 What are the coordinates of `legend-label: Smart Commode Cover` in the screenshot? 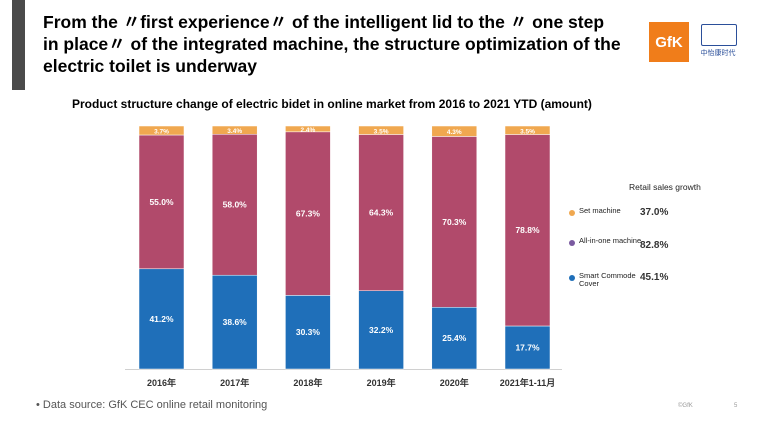 It's located at (607, 279).